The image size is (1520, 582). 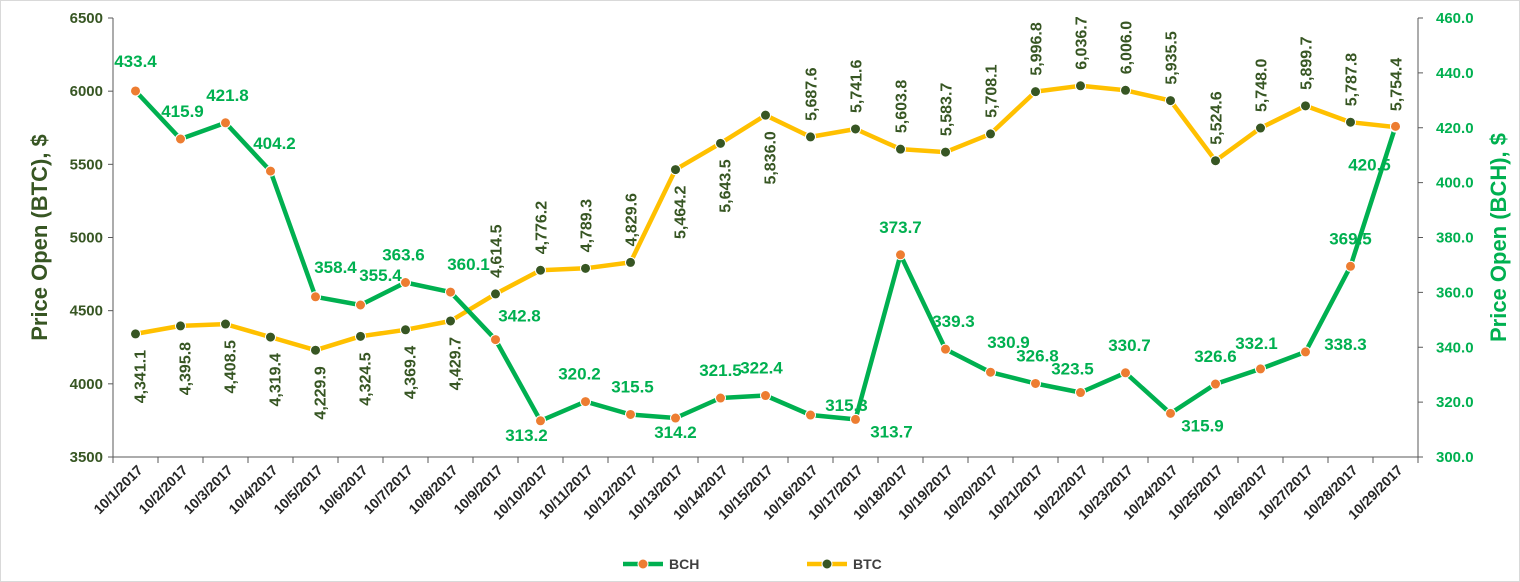 I want to click on btc-data-label: 5,687.6, so click(x=812, y=93).